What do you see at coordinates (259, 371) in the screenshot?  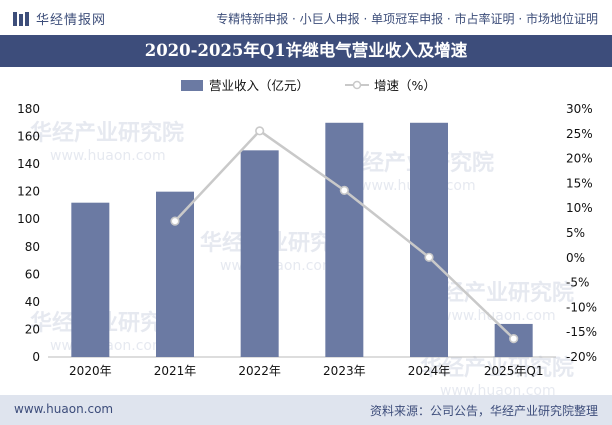 I see `x-tick-label: 2022年` at bounding box center [259, 371].